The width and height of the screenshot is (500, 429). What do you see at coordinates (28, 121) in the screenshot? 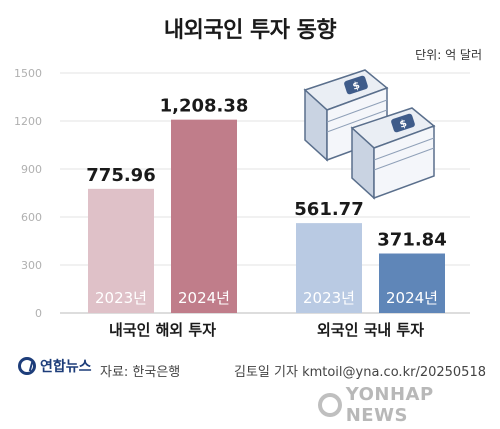
I see `y-tick-label: 1200` at bounding box center [28, 121].